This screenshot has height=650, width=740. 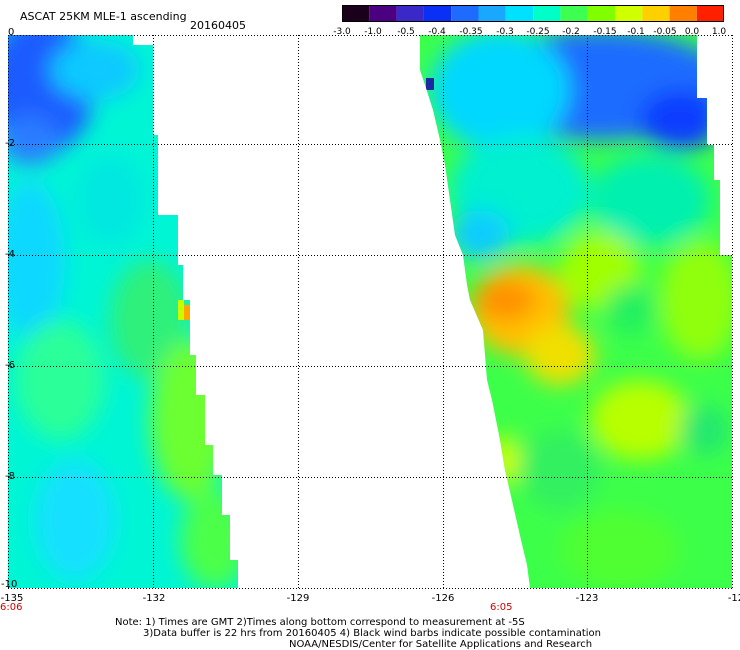 I want to click on y-axis-label: -6, so click(x=10, y=365).